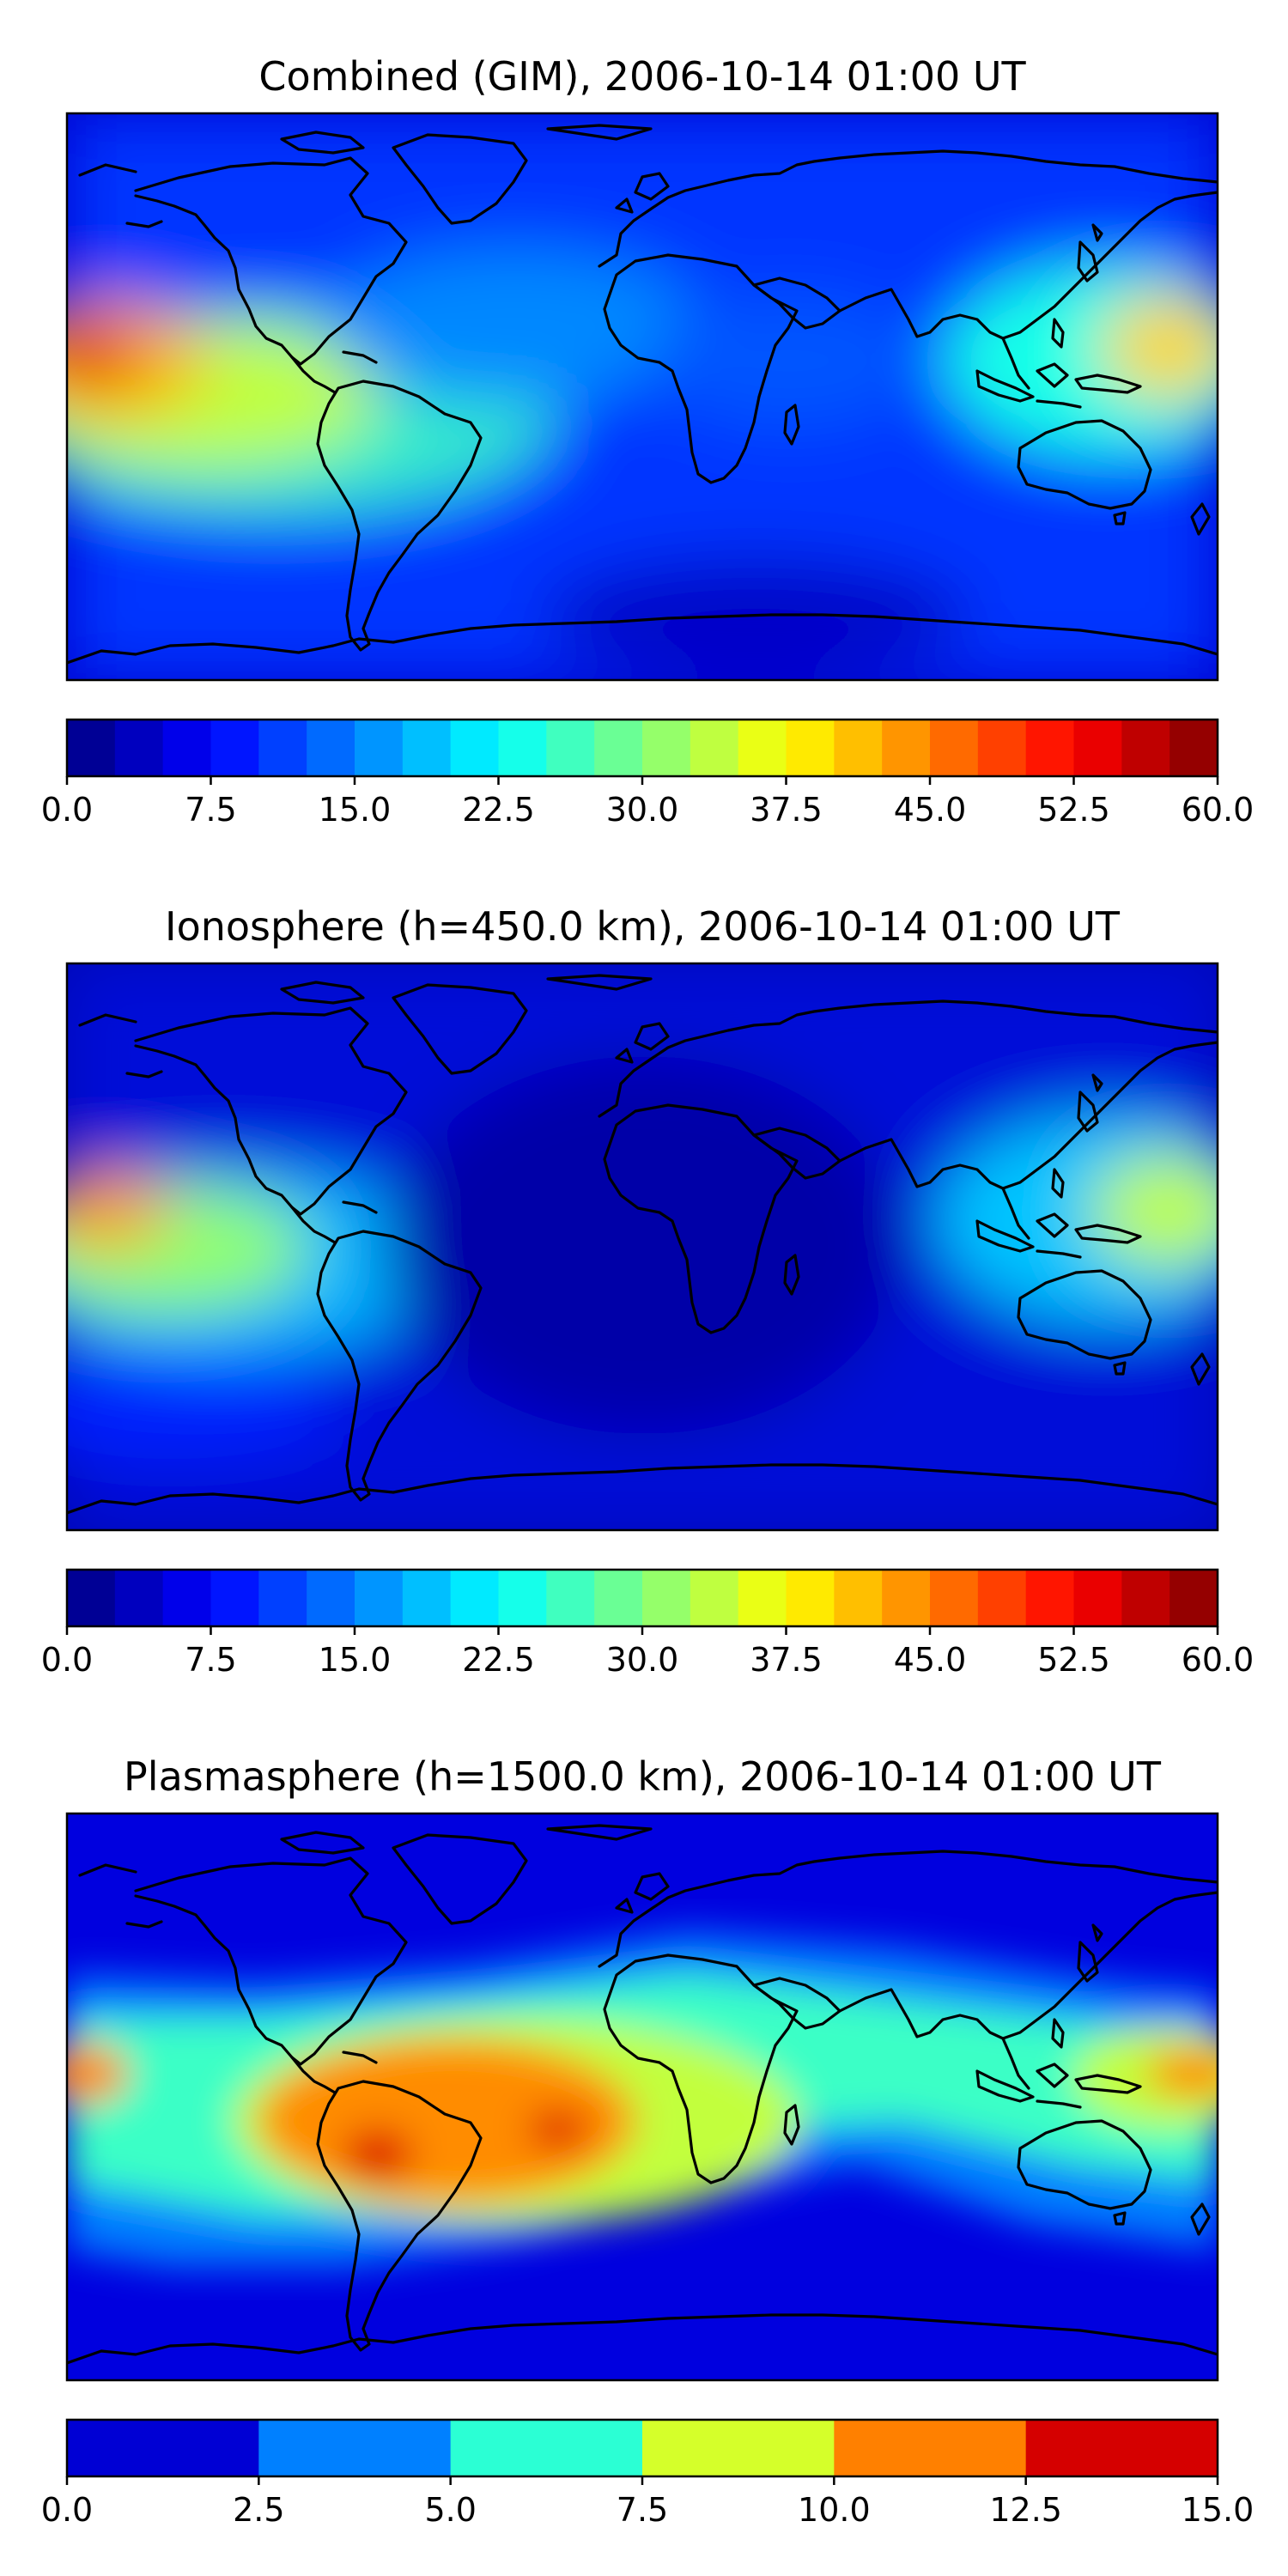 Image resolution: width=1288 pixels, height=2576 pixels. I want to click on colorbar-combined: 0.0 7.5 15.0 22.5 30.0 37.5 45.0 52.5 60.0, so click(648, 773).